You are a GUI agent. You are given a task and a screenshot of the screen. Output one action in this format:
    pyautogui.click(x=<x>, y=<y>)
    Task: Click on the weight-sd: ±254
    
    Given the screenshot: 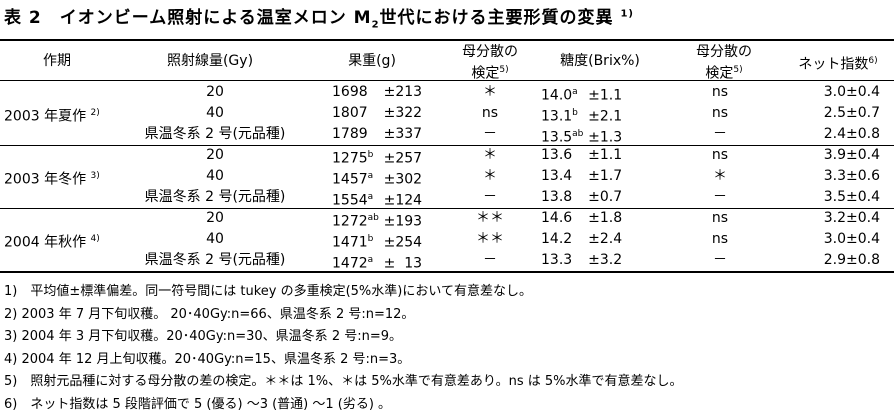 What is the action you would take?
    pyautogui.click(x=403, y=242)
    